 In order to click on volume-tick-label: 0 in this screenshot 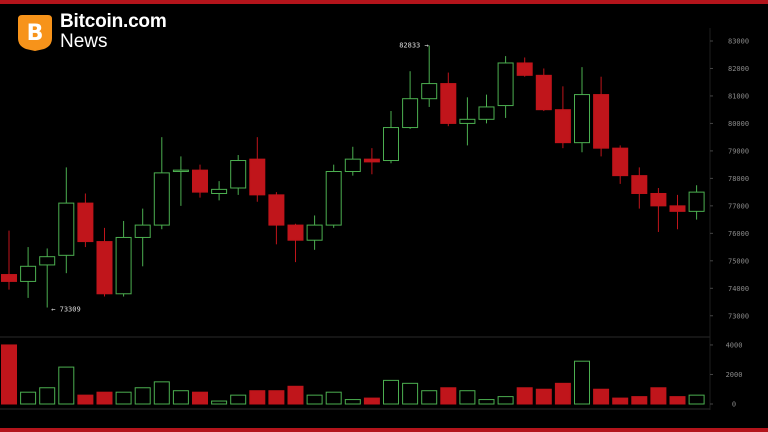, I will do `click(734, 405)`.